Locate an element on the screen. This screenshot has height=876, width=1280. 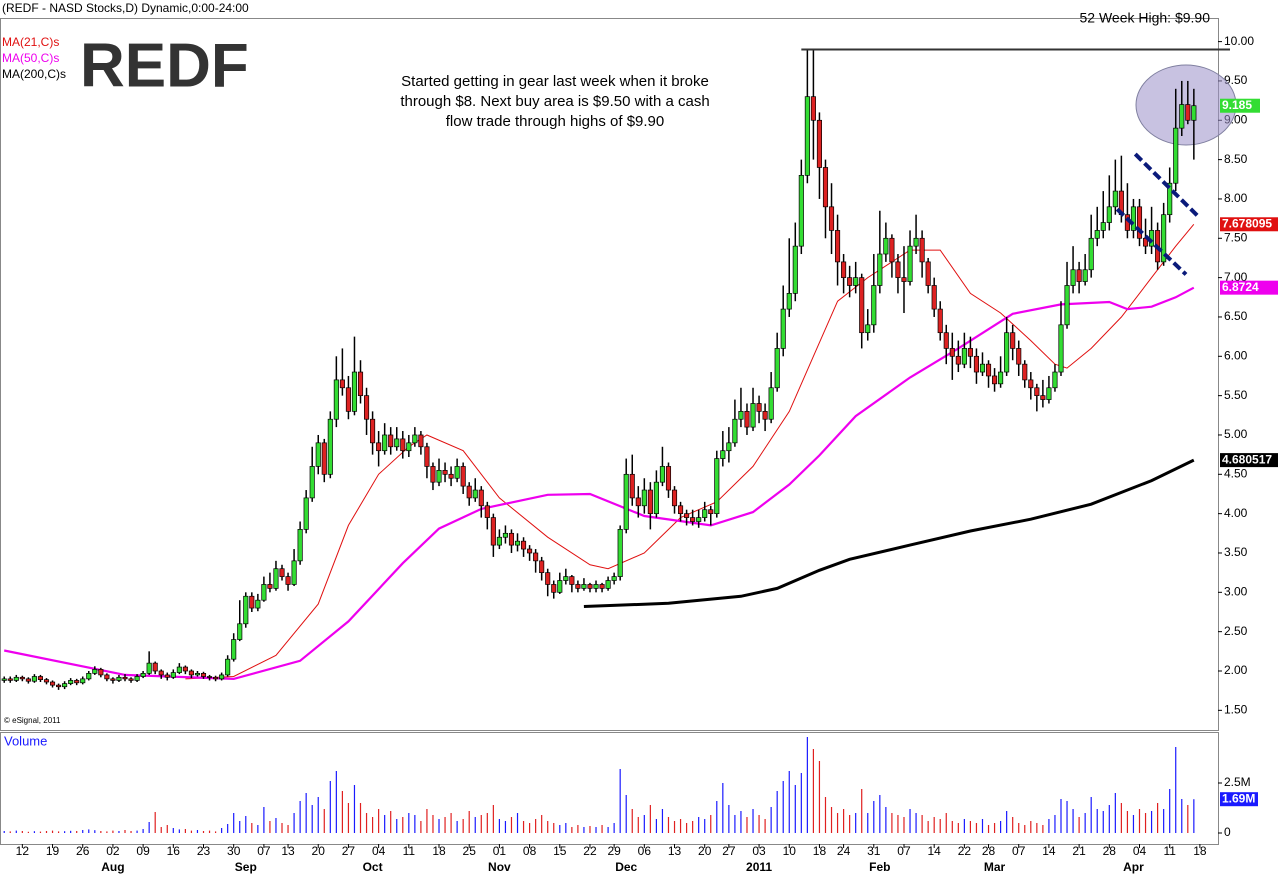
x-tick-label: 20 is located at coordinates (319, 851).